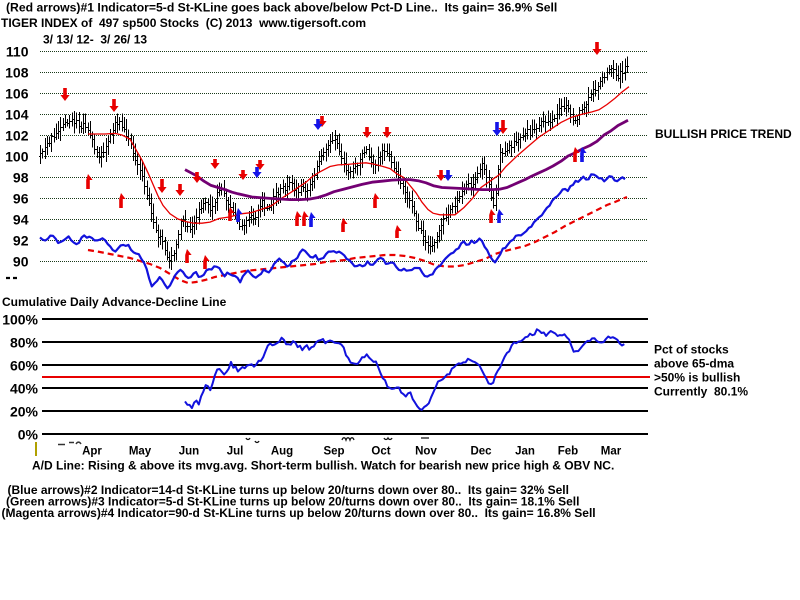 The image size is (800, 600). I want to click on svg-text: Currently 80.1%, so click(701, 392).